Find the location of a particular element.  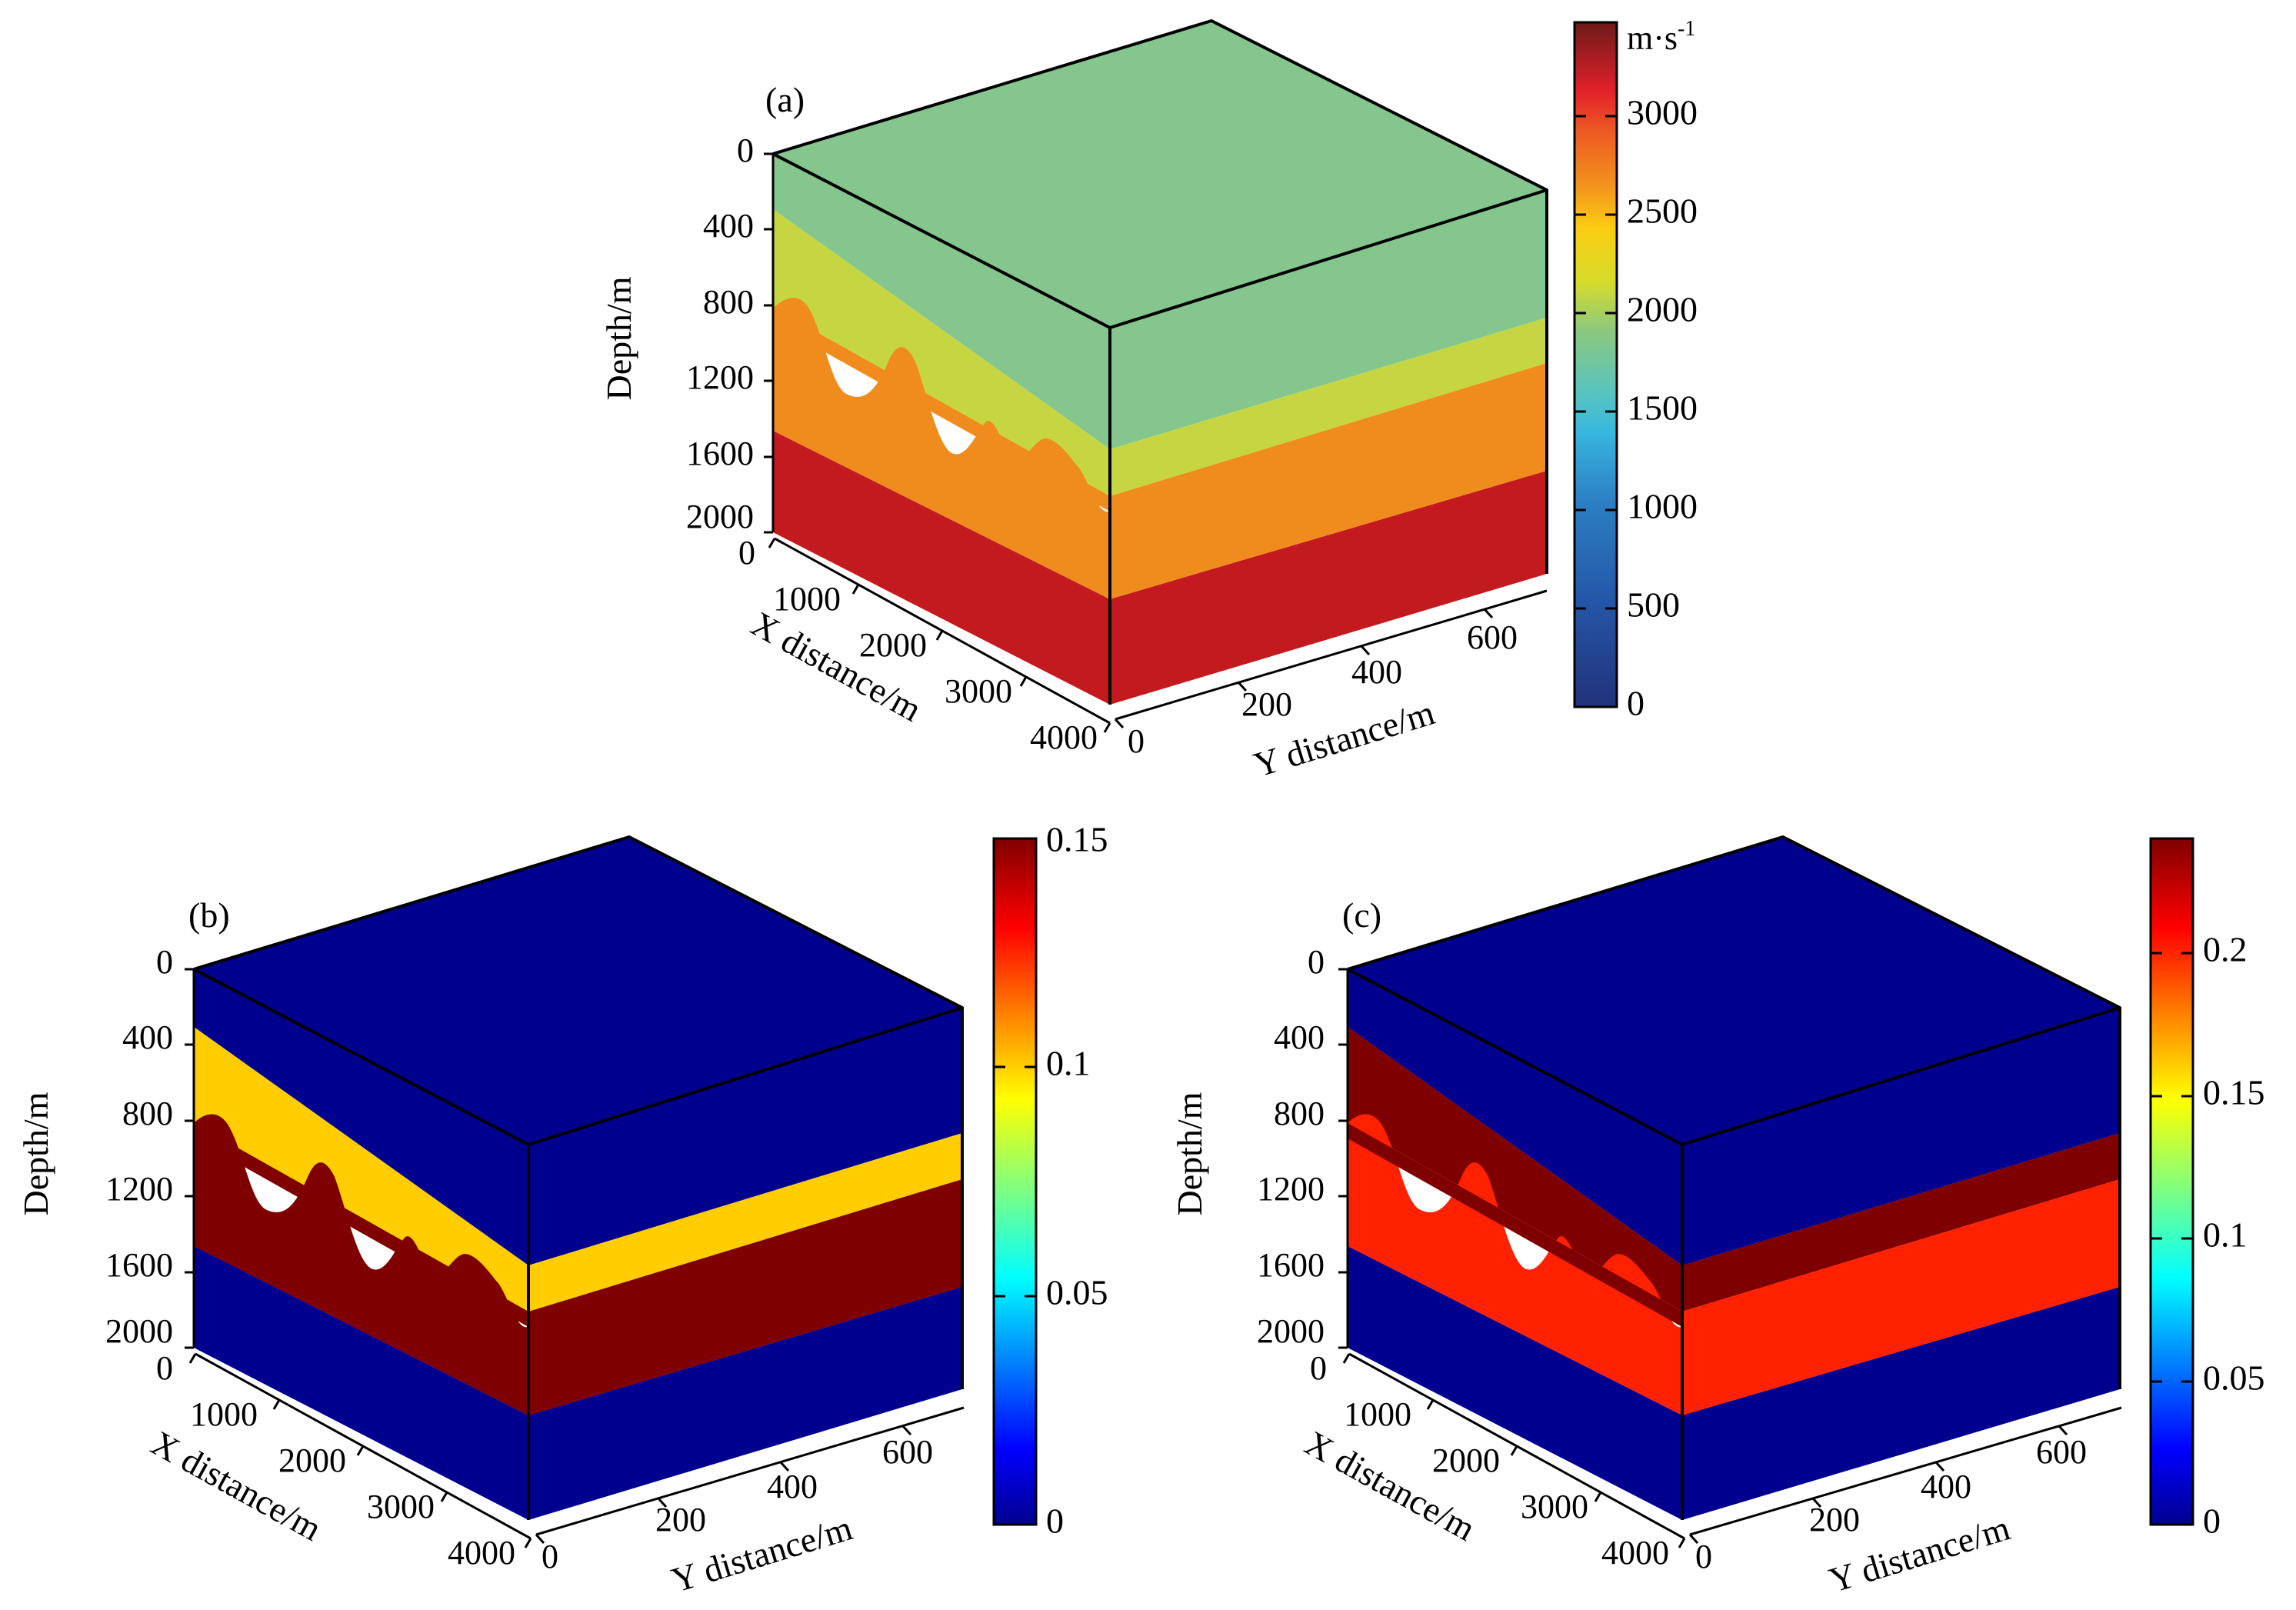

c-z-tick-3: 1200 is located at coordinates (1291, 1189).